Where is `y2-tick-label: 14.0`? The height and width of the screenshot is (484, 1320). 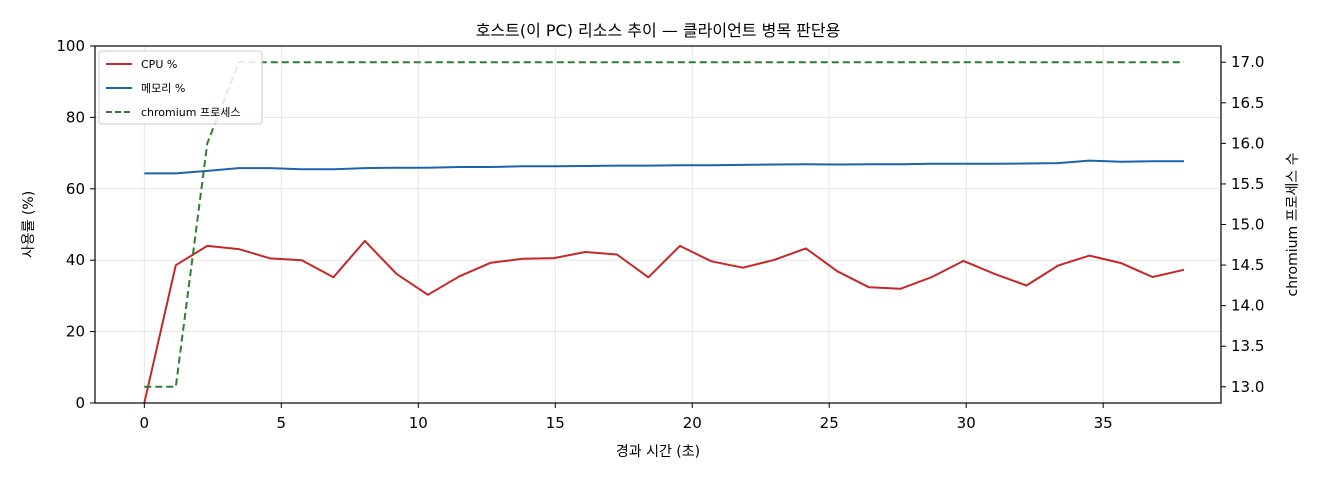
y2-tick-label: 14.0 is located at coordinates (1247, 306).